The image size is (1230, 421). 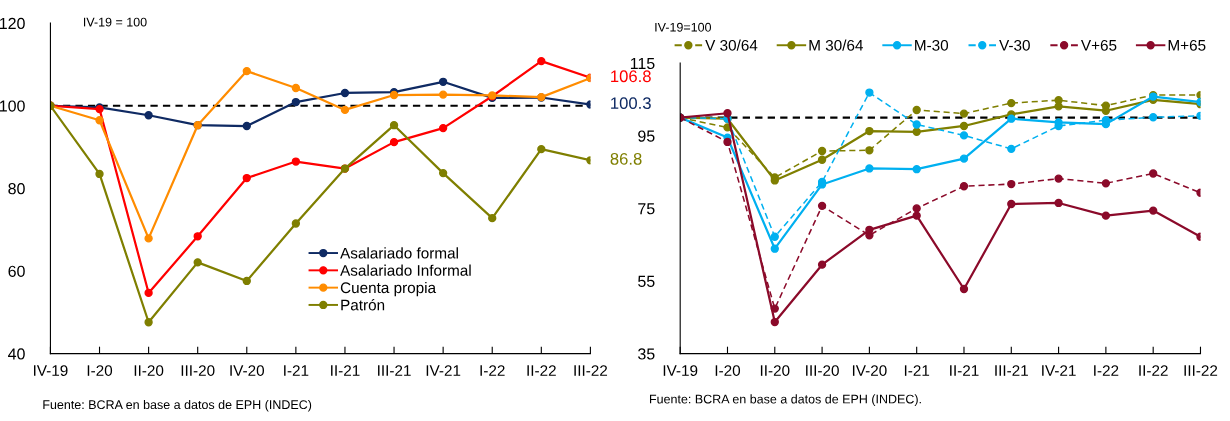 What do you see at coordinates (836, 45) in the screenshot?
I see `legend-label: M 30/64` at bounding box center [836, 45].